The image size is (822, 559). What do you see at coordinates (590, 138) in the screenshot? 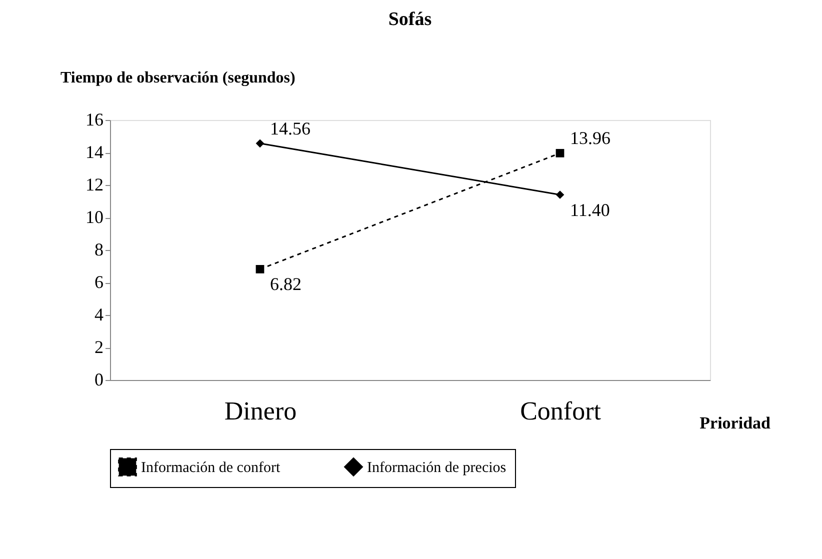
I see `data-label: 13.96` at bounding box center [590, 138].